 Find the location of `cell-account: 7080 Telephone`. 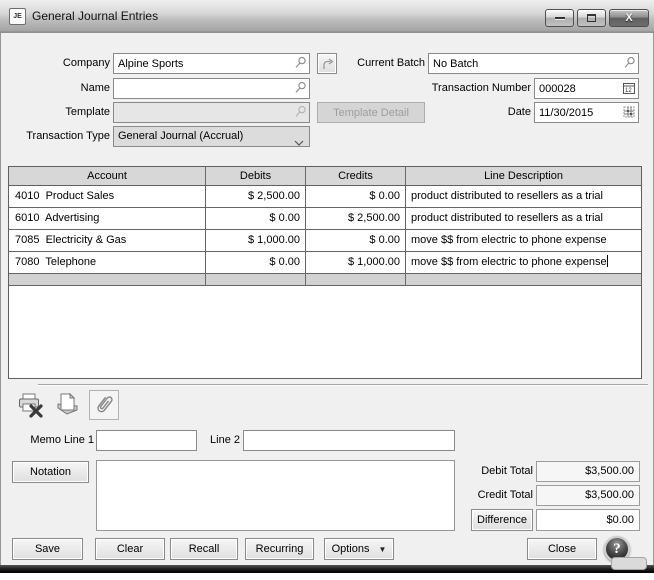

cell-account: 7080 Telephone is located at coordinates (107, 262).